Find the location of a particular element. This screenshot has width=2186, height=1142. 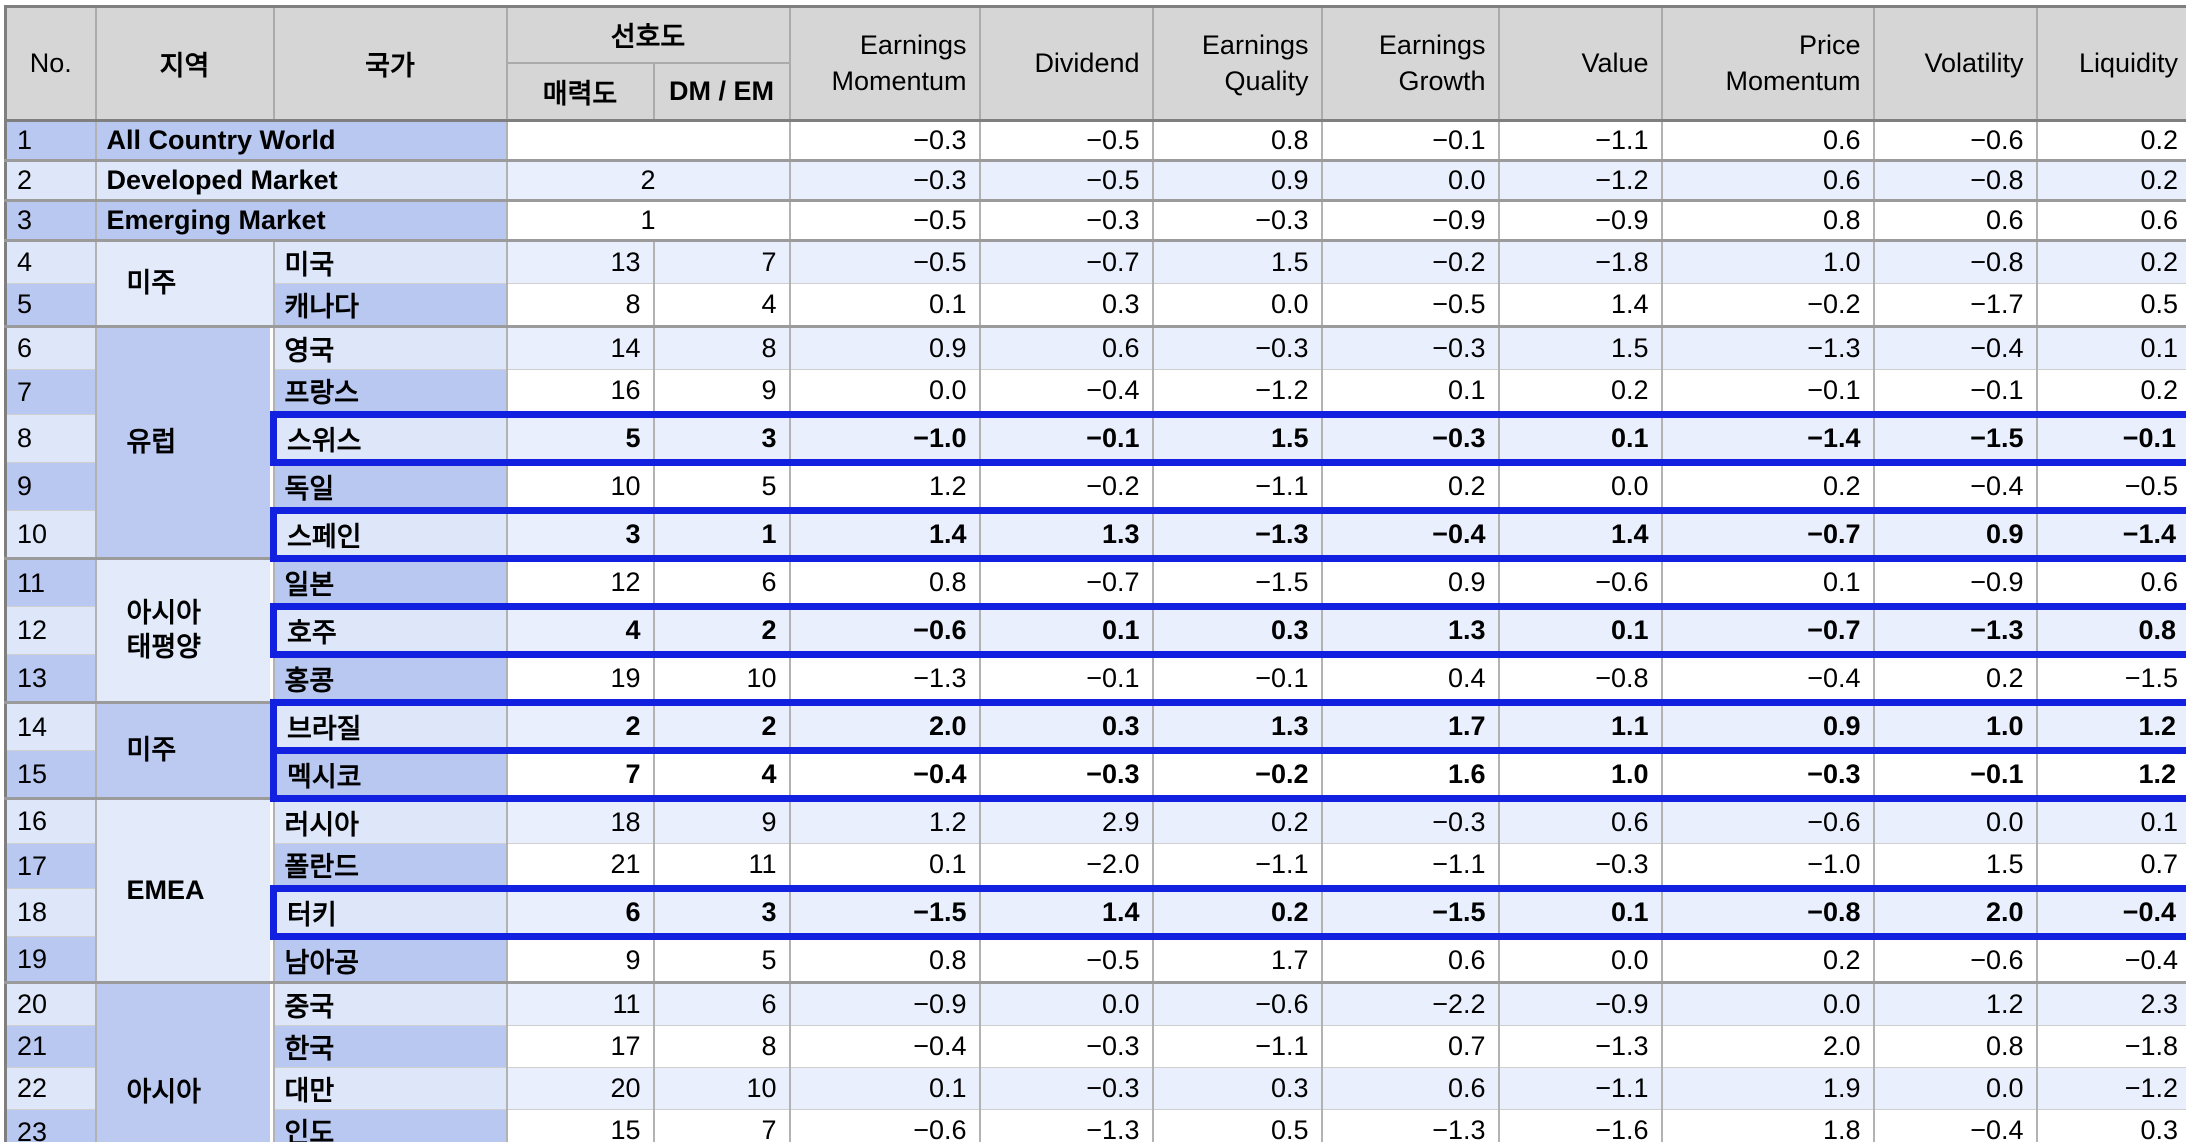

cell-attractiveness: 2 is located at coordinates (580, 726).